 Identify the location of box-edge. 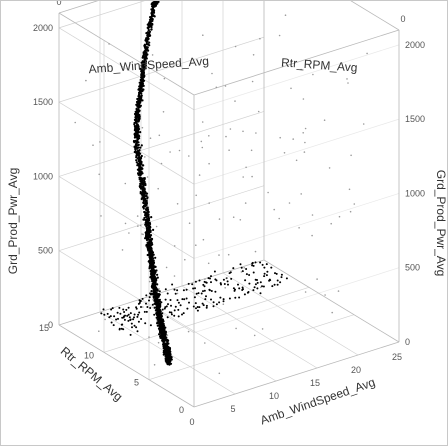
(296, 374).